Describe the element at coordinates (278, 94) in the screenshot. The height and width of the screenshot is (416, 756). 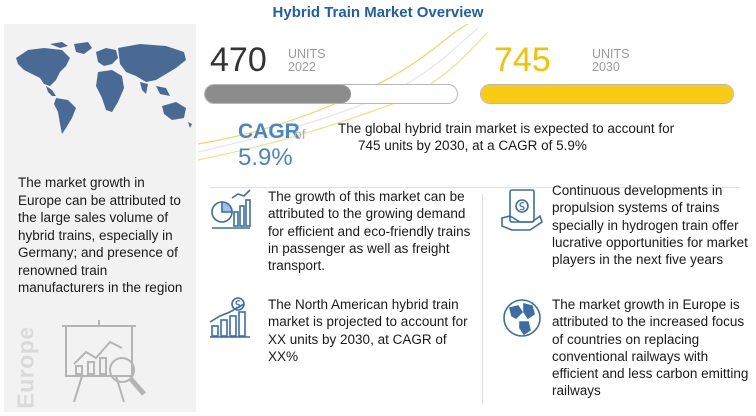
I see `progress-fill-2022` at that location.